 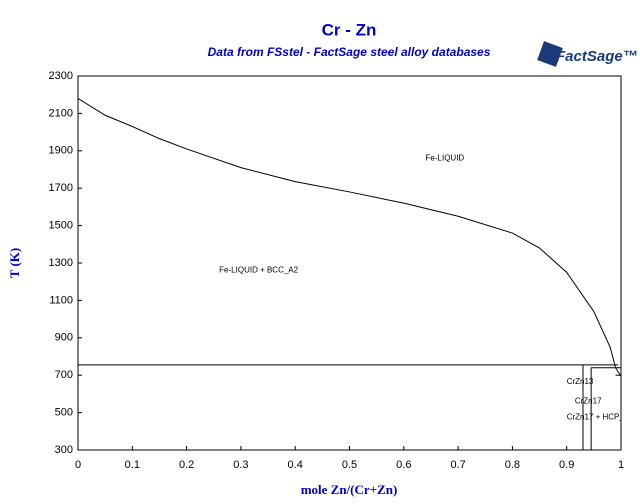 What do you see at coordinates (349, 465) in the screenshot?
I see `x-tick-label: 0.5` at bounding box center [349, 465].